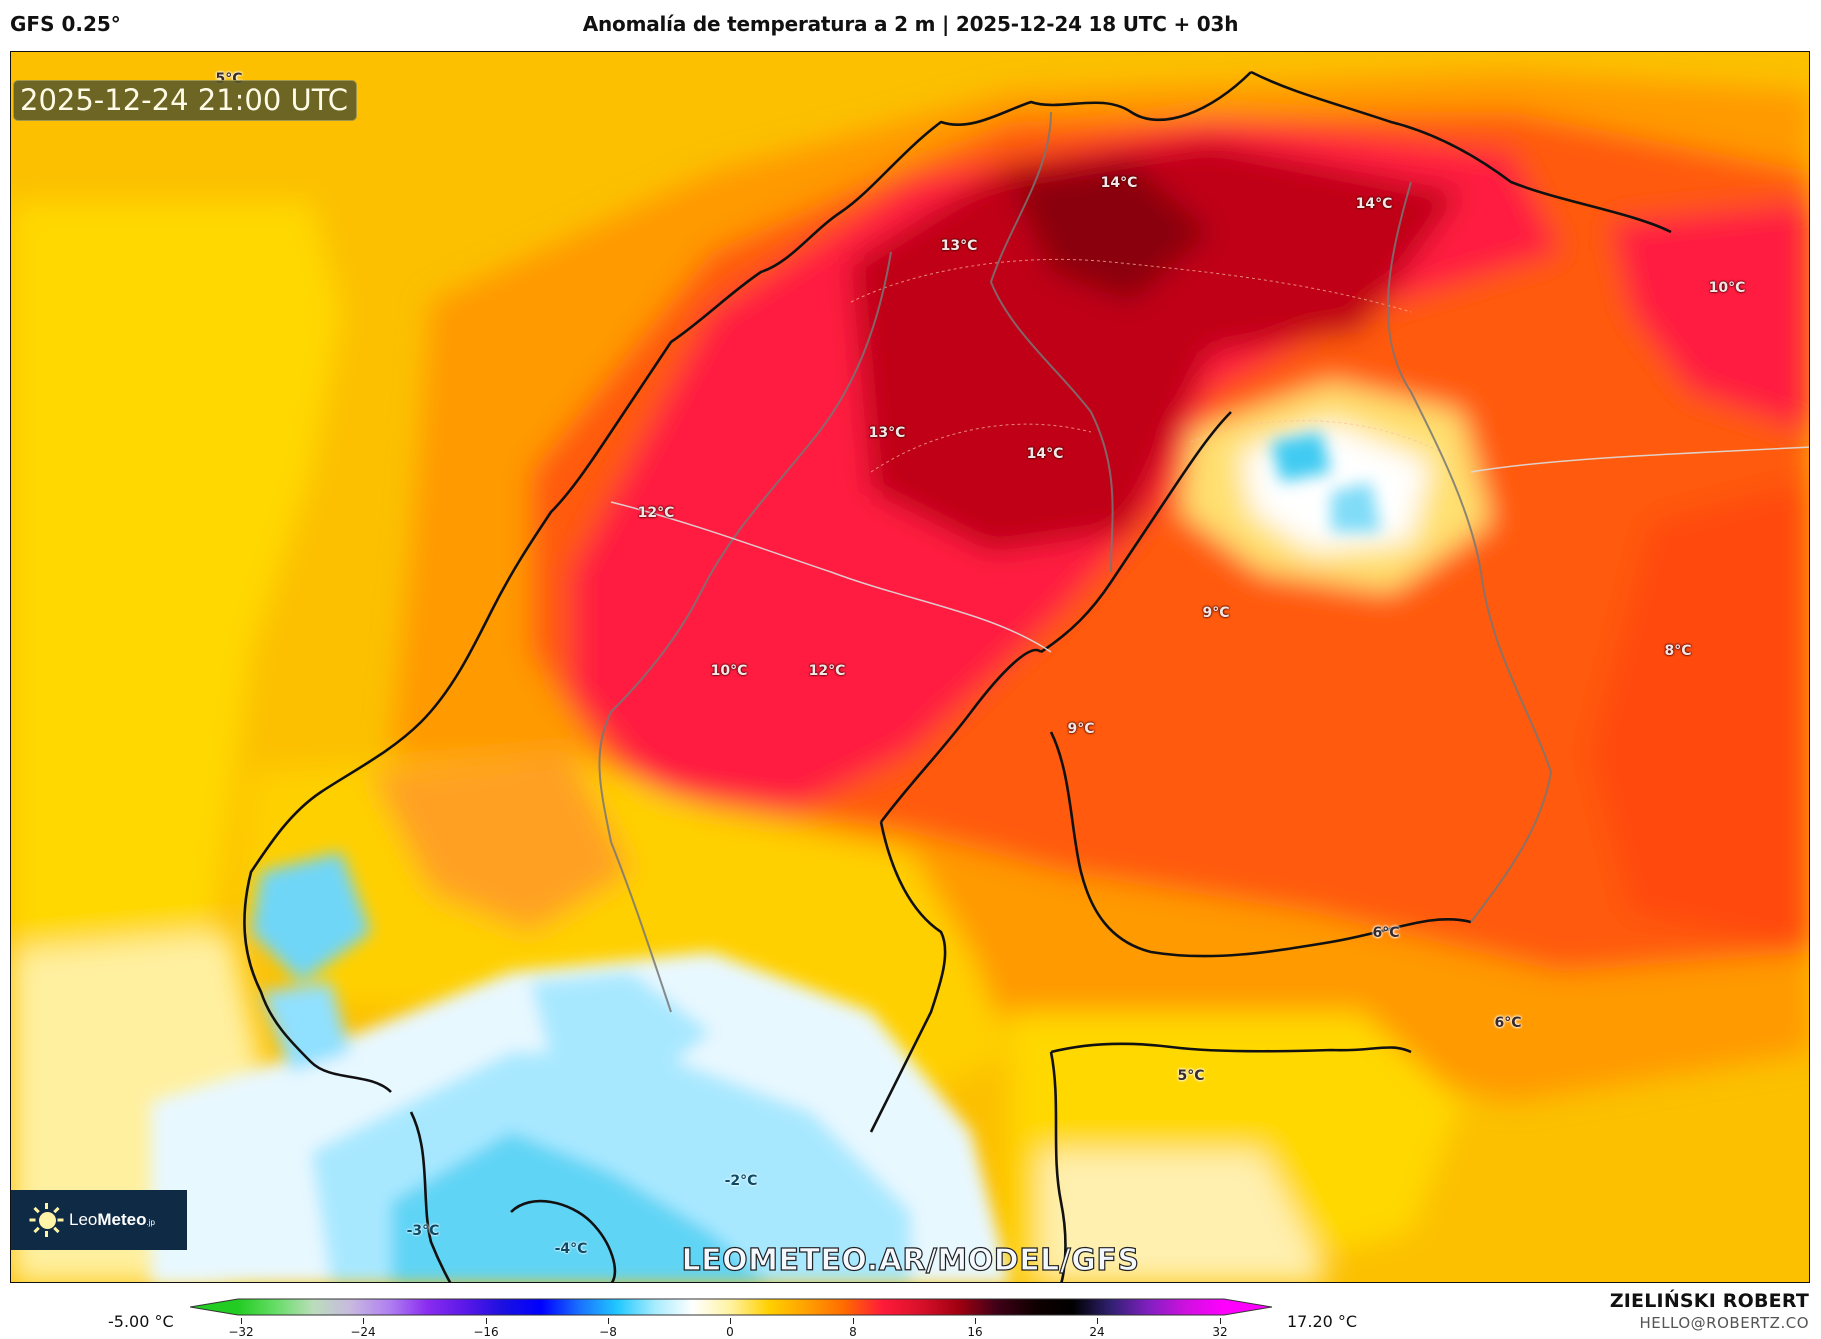 The height and width of the screenshot is (1339, 1821). What do you see at coordinates (853, 1332) in the screenshot?
I see `colorbar-tick-label: 8` at bounding box center [853, 1332].